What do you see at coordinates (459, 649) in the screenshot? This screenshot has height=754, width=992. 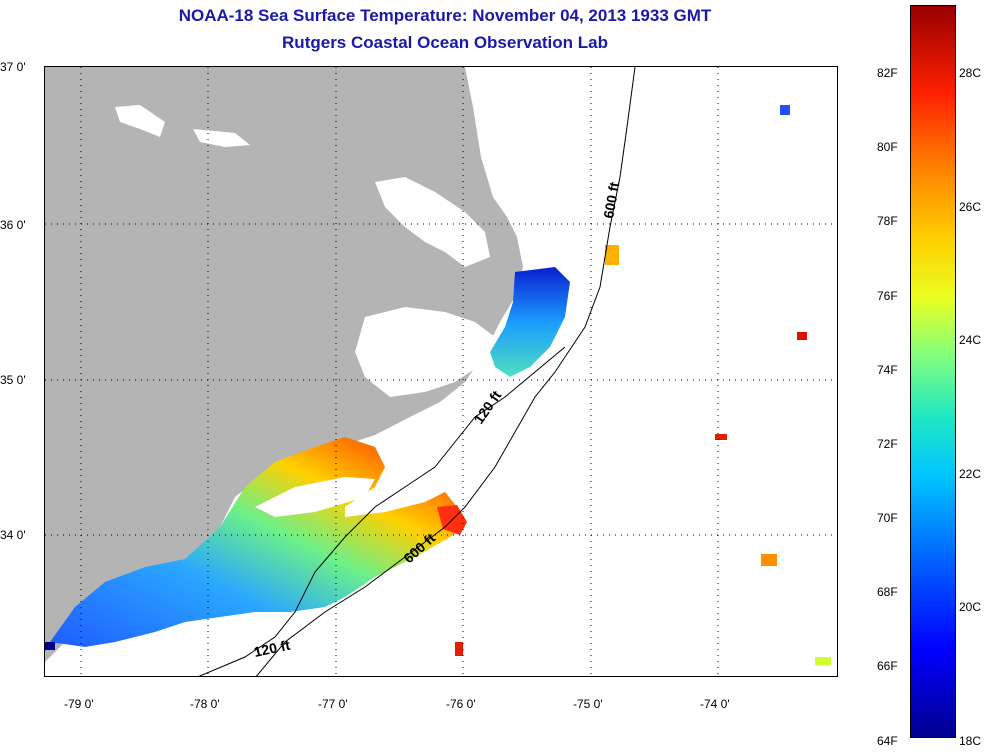 I see `sst-pixel-e` at bounding box center [459, 649].